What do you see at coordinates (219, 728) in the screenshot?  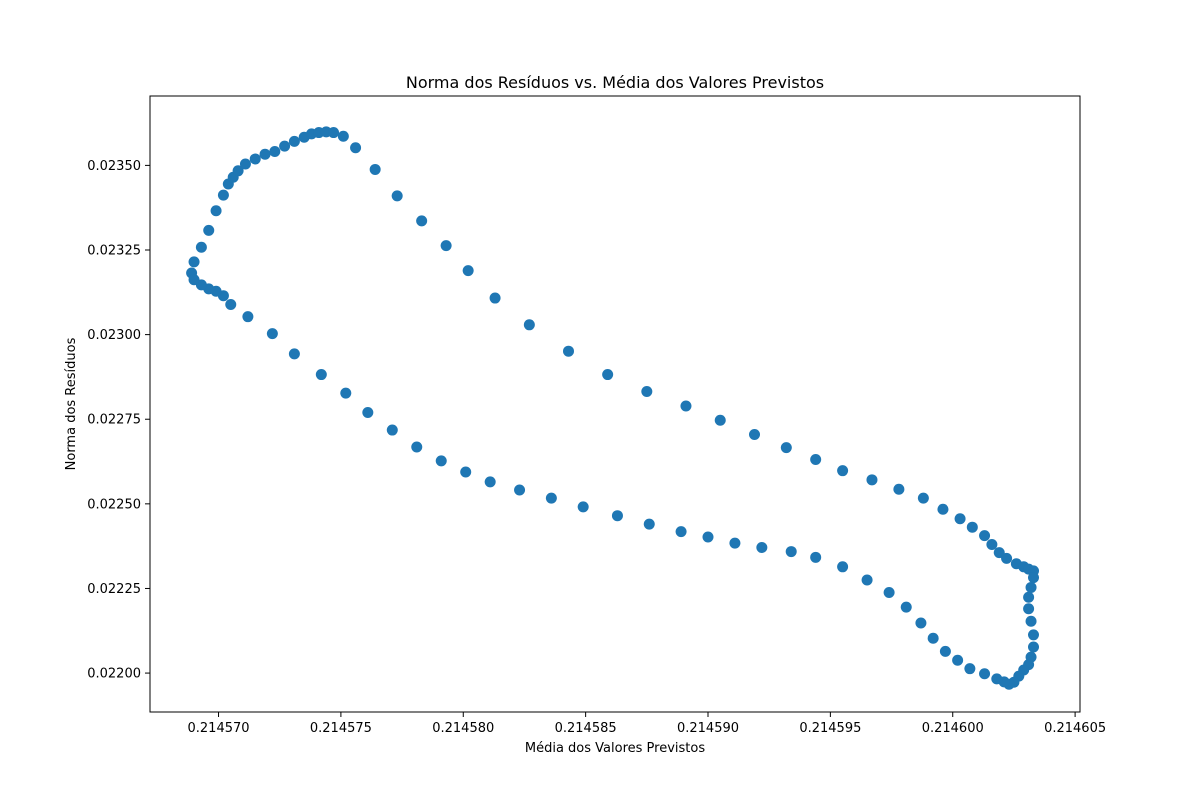 I see `x-tick-label: 0.214570` at bounding box center [219, 728].